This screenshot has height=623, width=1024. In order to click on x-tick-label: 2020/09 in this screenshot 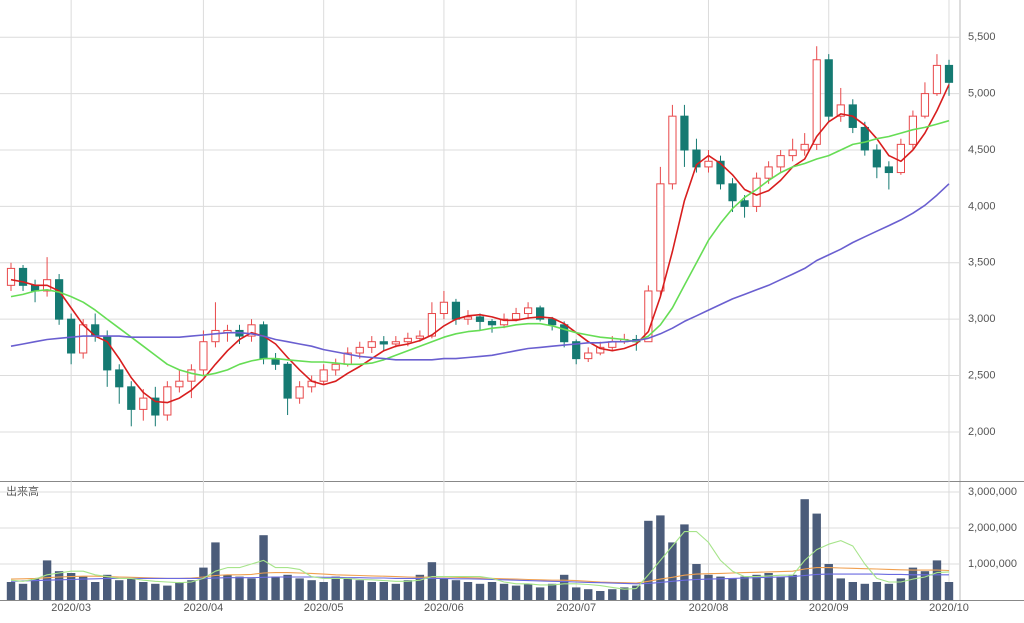, I will do `click(829, 608)`.